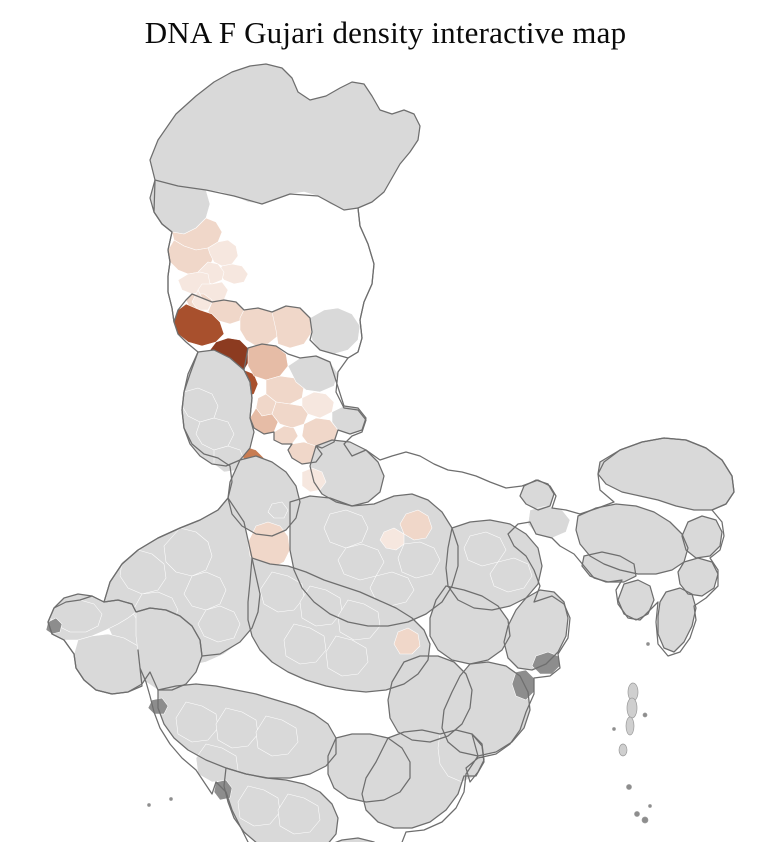 The image size is (771, 852). I want to click on state-border-wb, so click(536, 630).